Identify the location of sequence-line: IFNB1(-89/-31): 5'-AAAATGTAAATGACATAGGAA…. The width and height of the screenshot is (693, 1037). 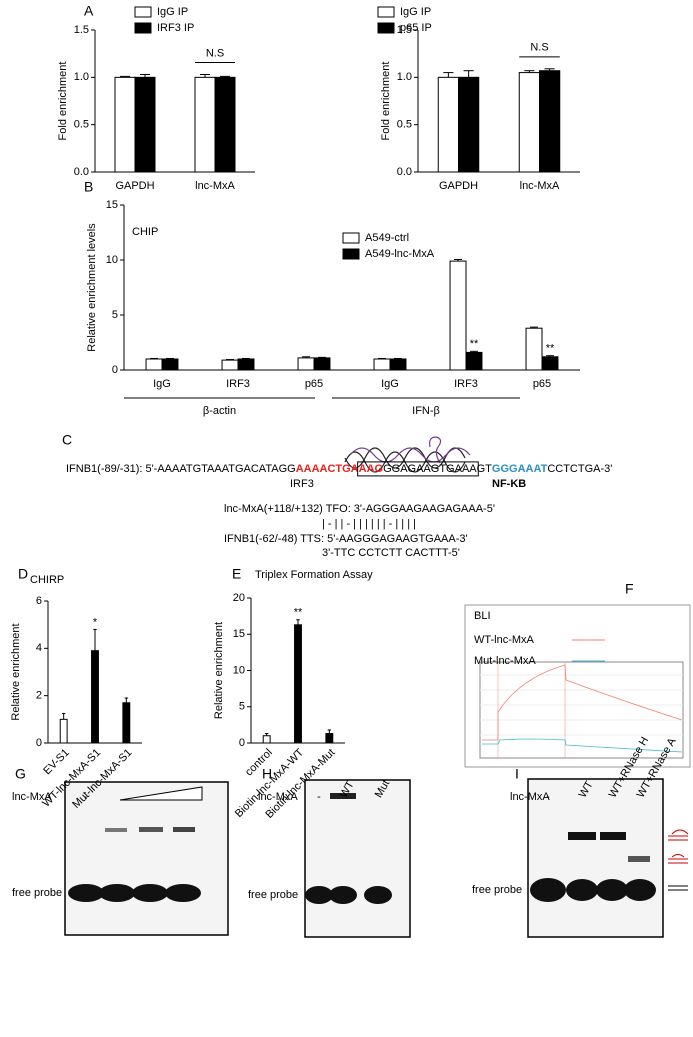
(339, 469).